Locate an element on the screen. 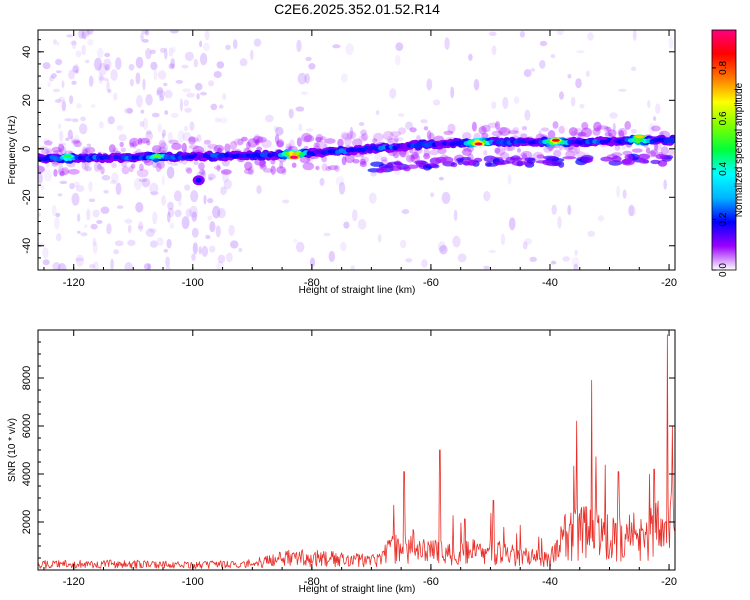 The width and height of the screenshot is (750, 600). snr-x-tick-label: -120 is located at coordinates (74, 582).